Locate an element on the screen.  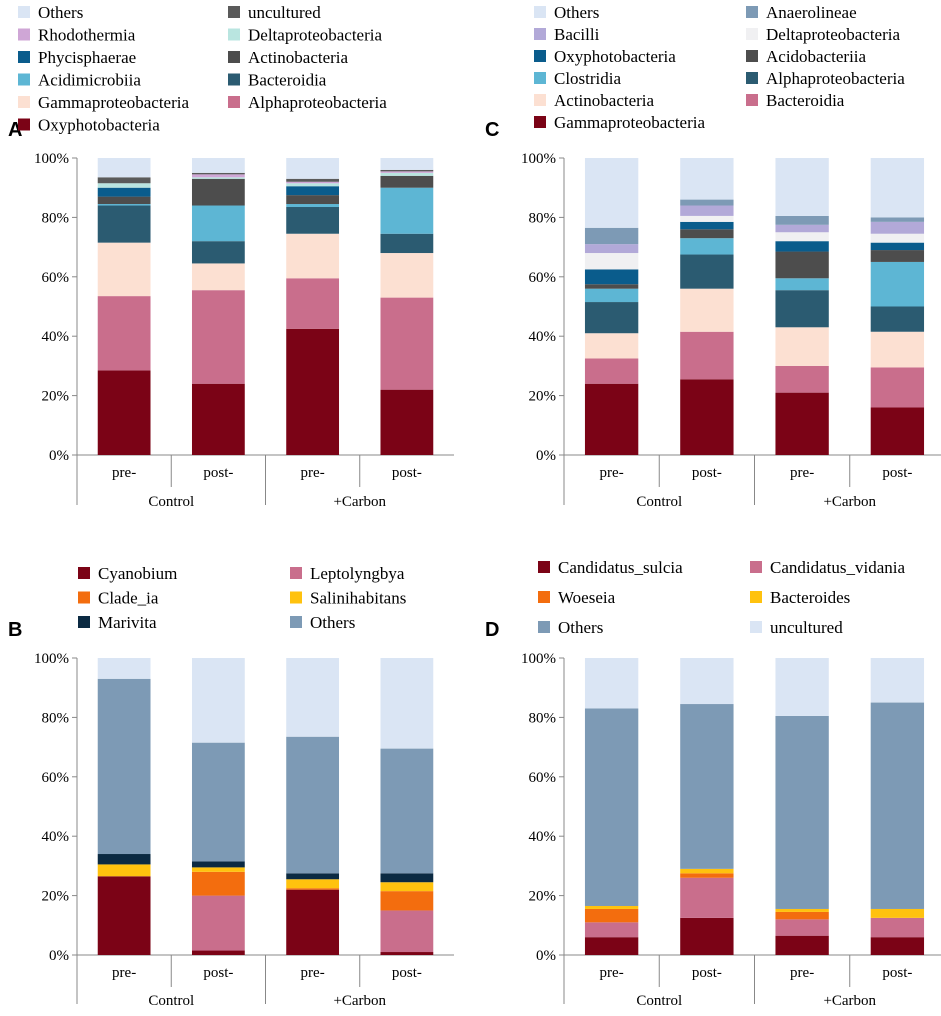
y-tick-label: 60% is located at coordinates (543, 778).